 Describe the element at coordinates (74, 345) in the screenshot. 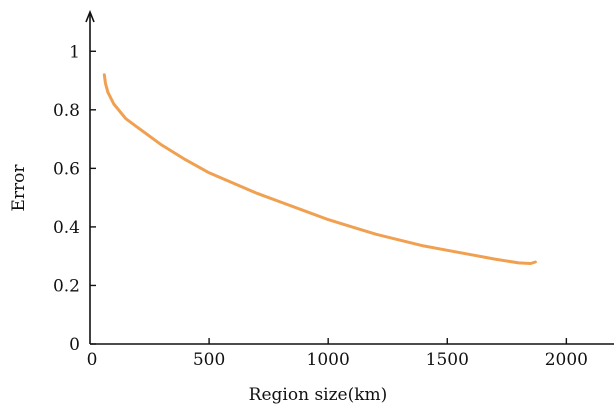

I see `y-tick-label: 0` at that location.